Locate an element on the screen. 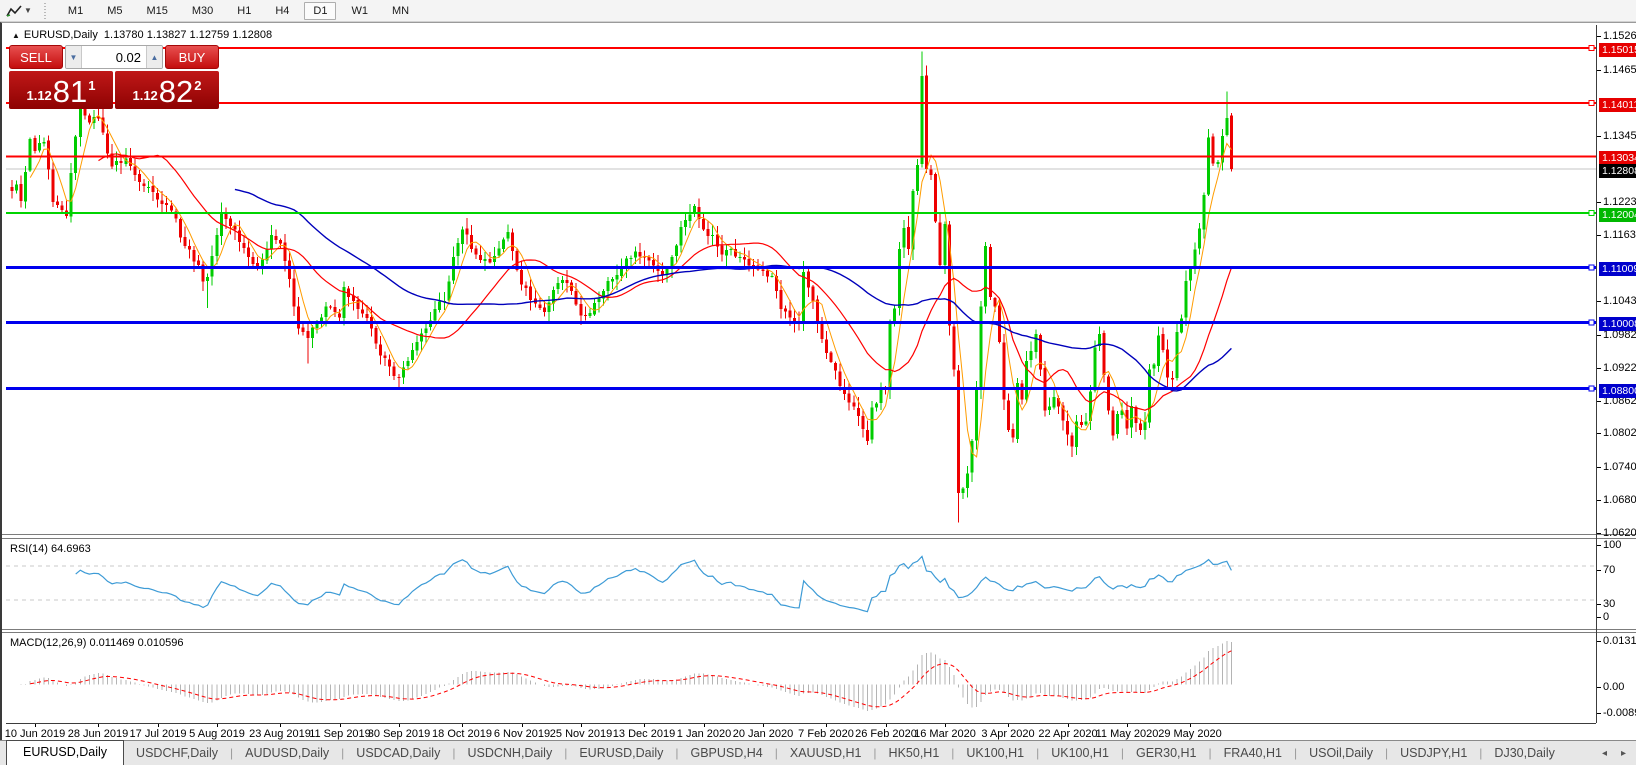 This screenshot has height=765, width=1636. chart-tab-audusd-2: AUDUSD,Daily is located at coordinates (287, 753).